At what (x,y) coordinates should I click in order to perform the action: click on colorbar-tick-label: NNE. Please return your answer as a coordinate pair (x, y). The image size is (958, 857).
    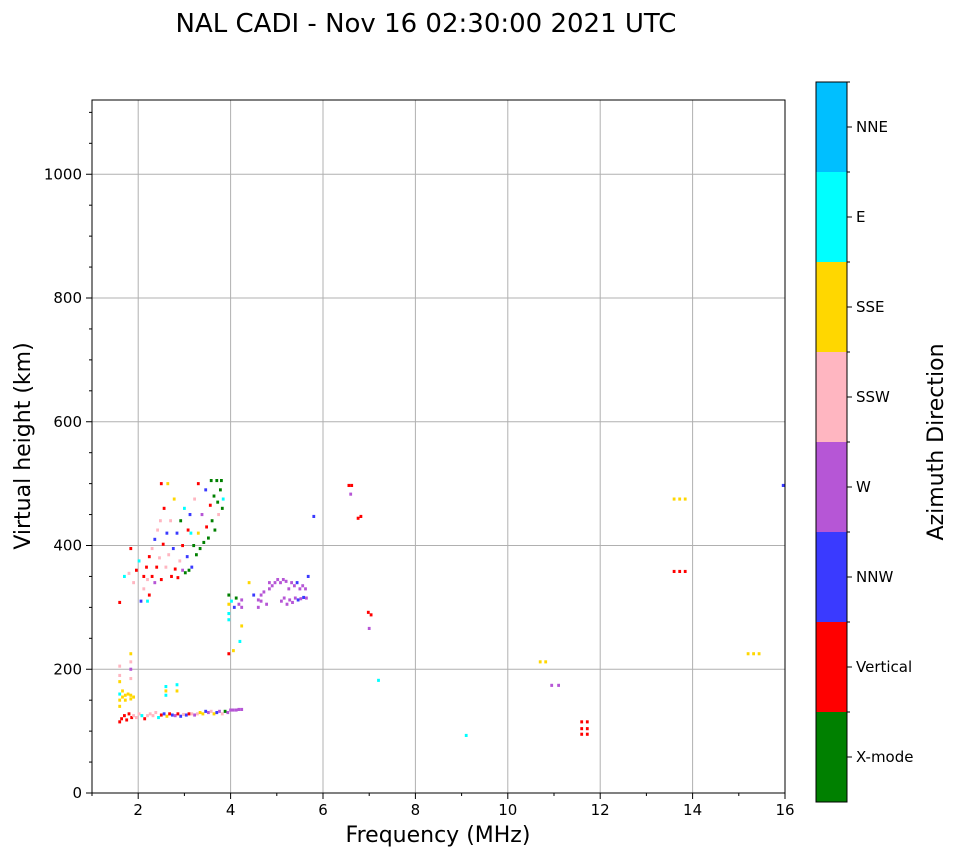
    Looking at the image, I should click on (872, 127).